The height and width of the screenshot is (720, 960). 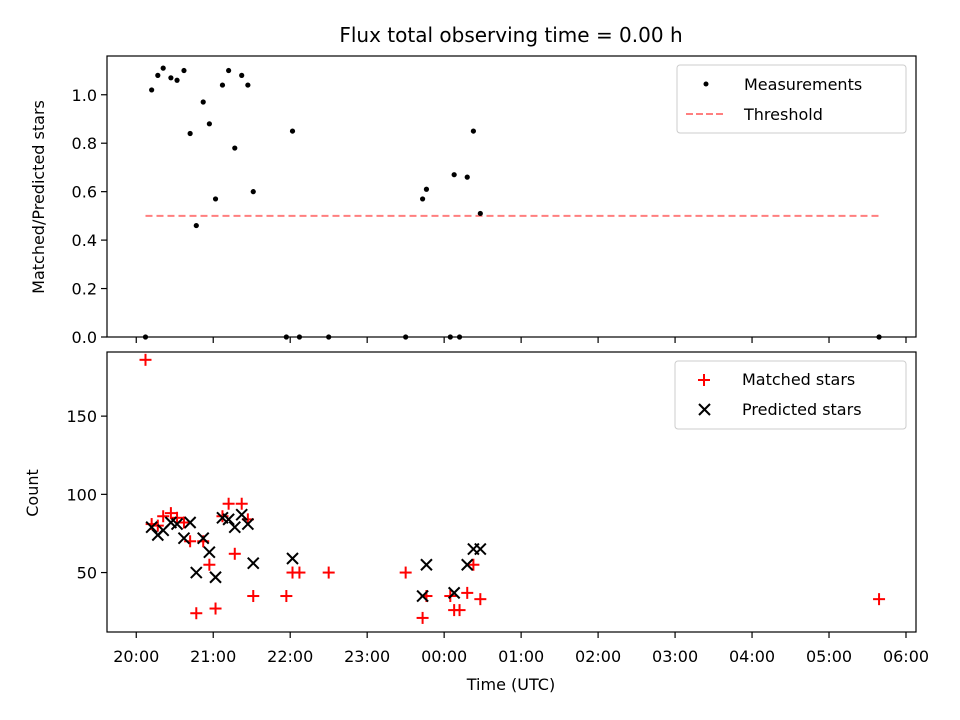 What do you see at coordinates (84, 143) in the screenshot?
I see `y-tick-label: 0.8` at bounding box center [84, 143].